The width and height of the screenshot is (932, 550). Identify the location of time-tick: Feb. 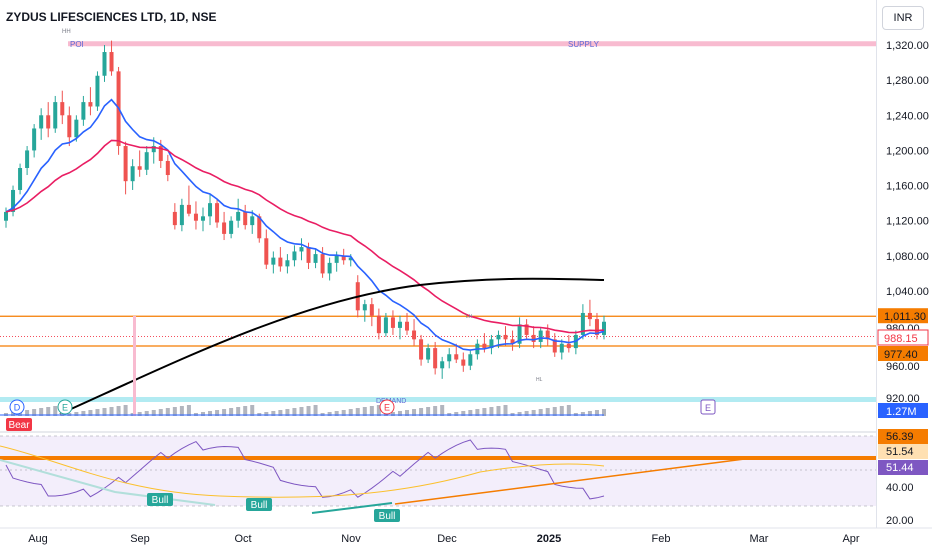
(661, 539).